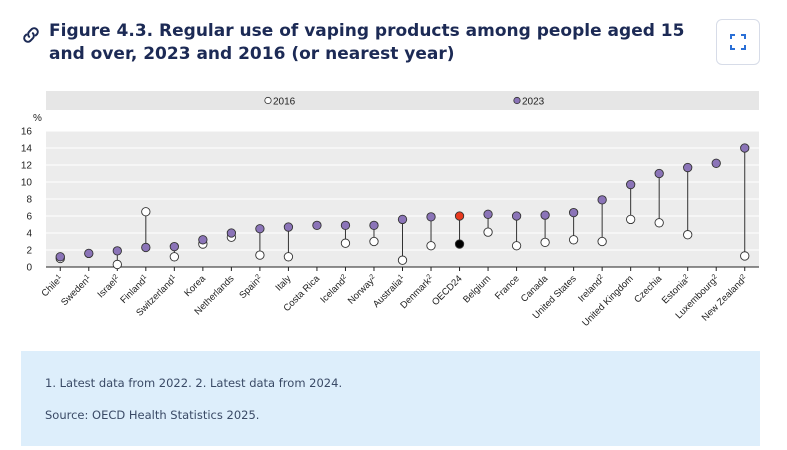 Image resolution: width=787 pixels, height=450 pixels. What do you see at coordinates (29, 217) in the screenshot?
I see `y-tick-label: 6` at bounding box center [29, 217].